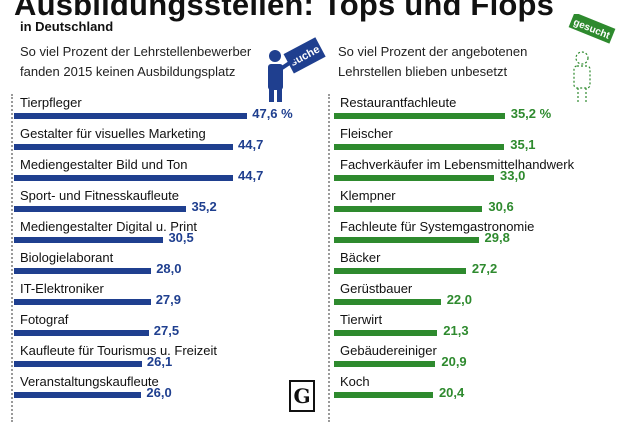 This screenshot has width=630, height=422. I want to click on left-bar-label: Sport- und Fitnesskaufleute, so click(99, 195).